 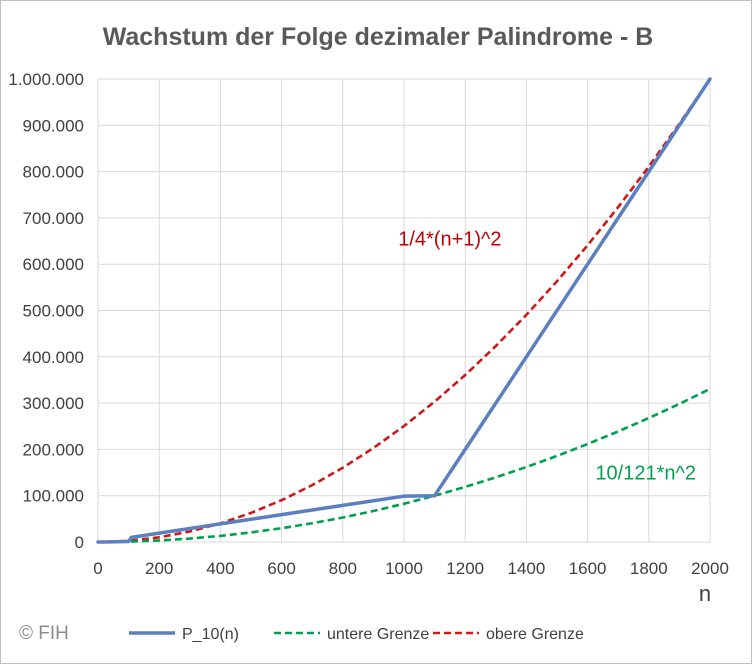 What do you see at coordinates (535, 634) in the screenshot?
I see `legend-label: obere Grenze` at bounding box center [535, 634].